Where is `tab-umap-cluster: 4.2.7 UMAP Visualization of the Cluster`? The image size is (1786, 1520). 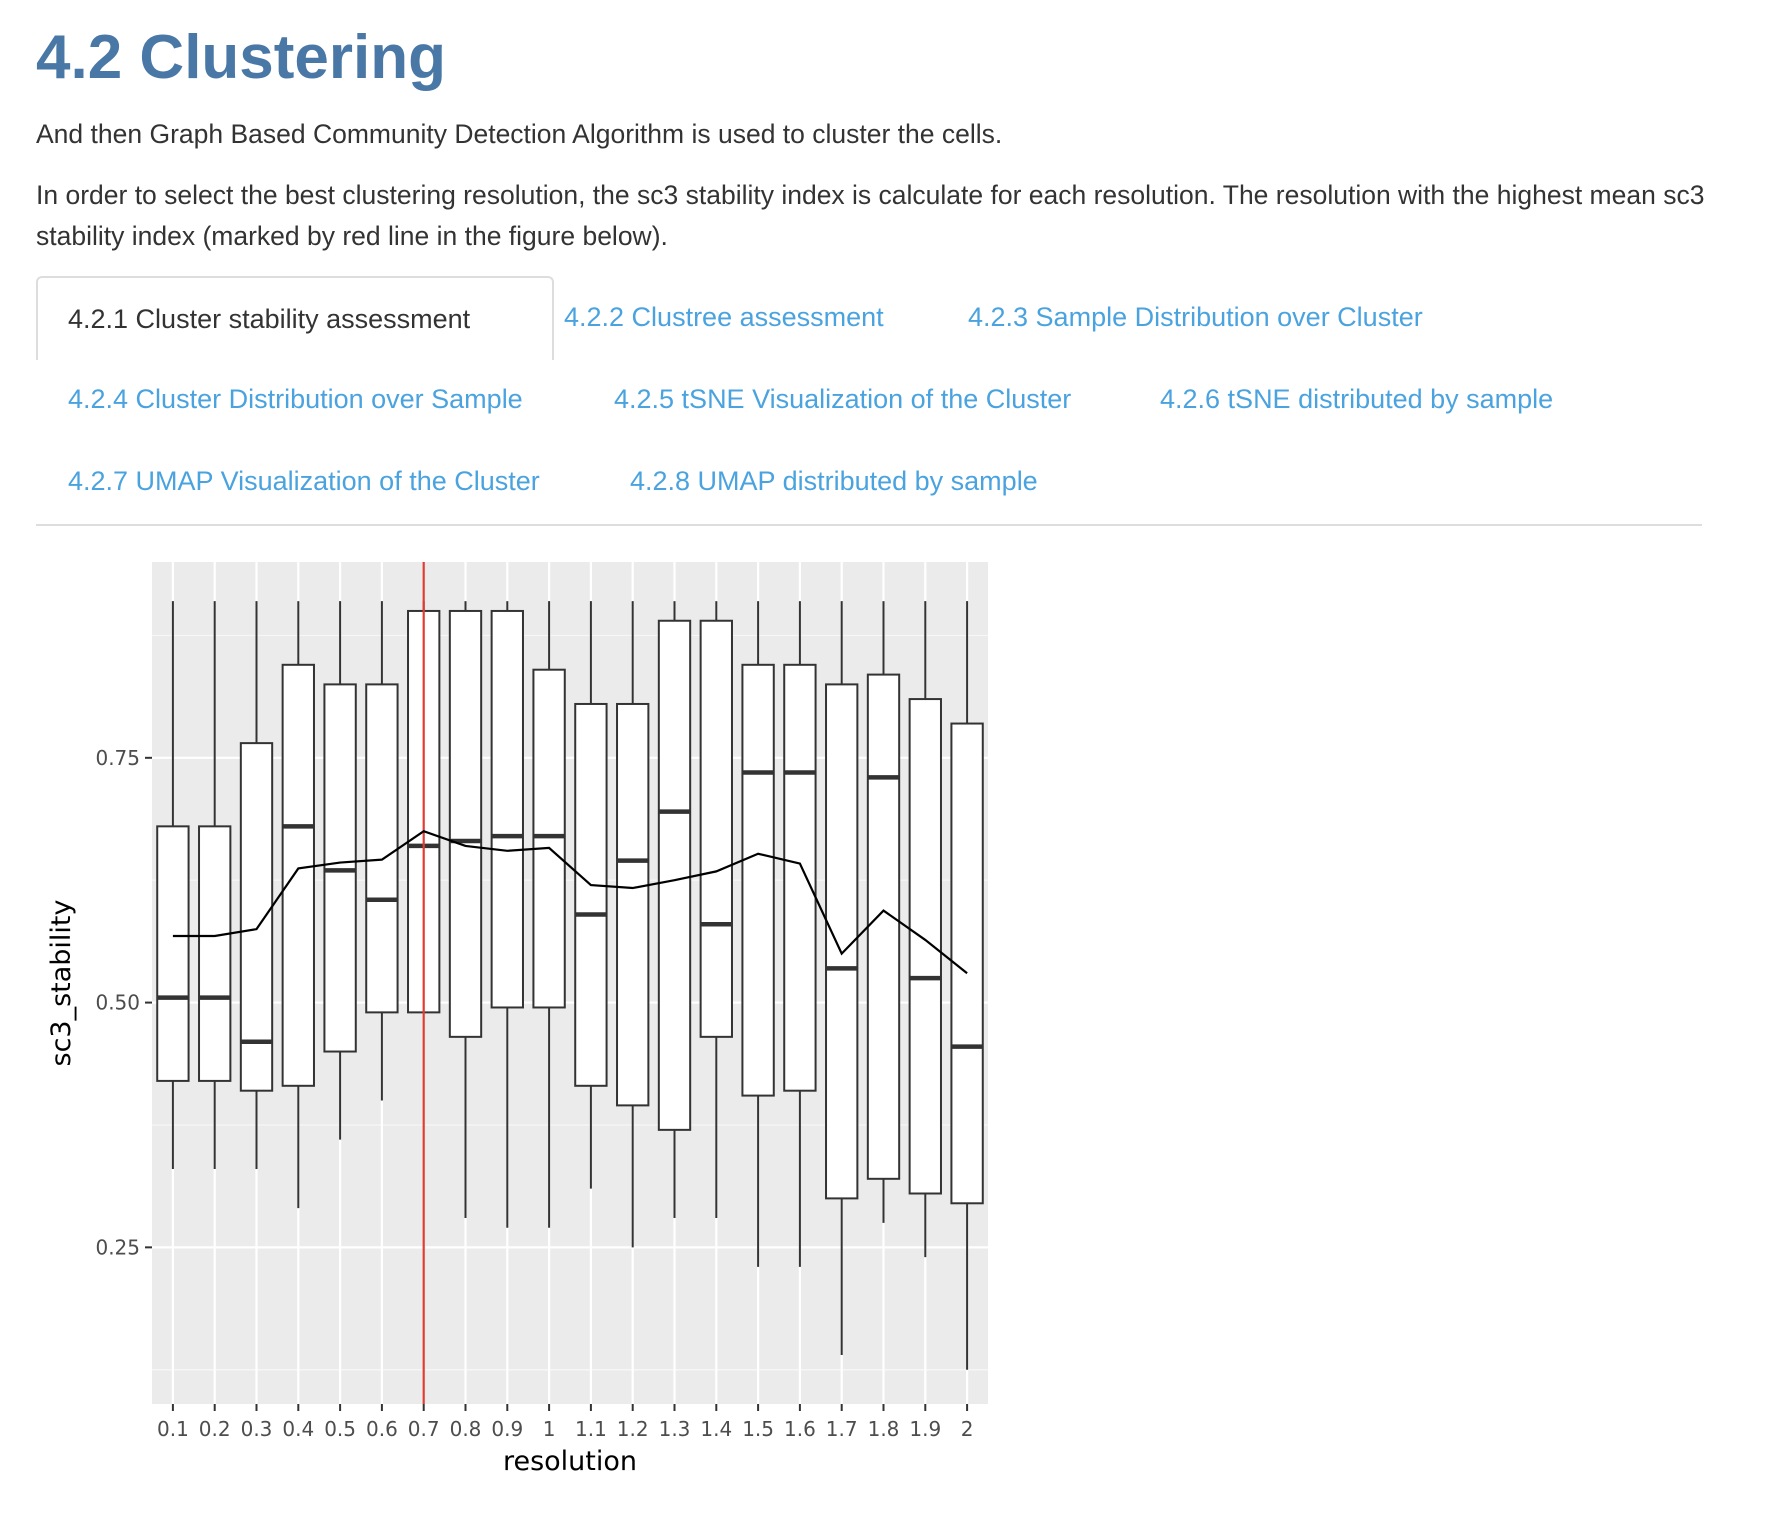
tab-umap-cluster: 4.2.7 UMAP Visualization of the Cluster is located at coordinates (304, 481).